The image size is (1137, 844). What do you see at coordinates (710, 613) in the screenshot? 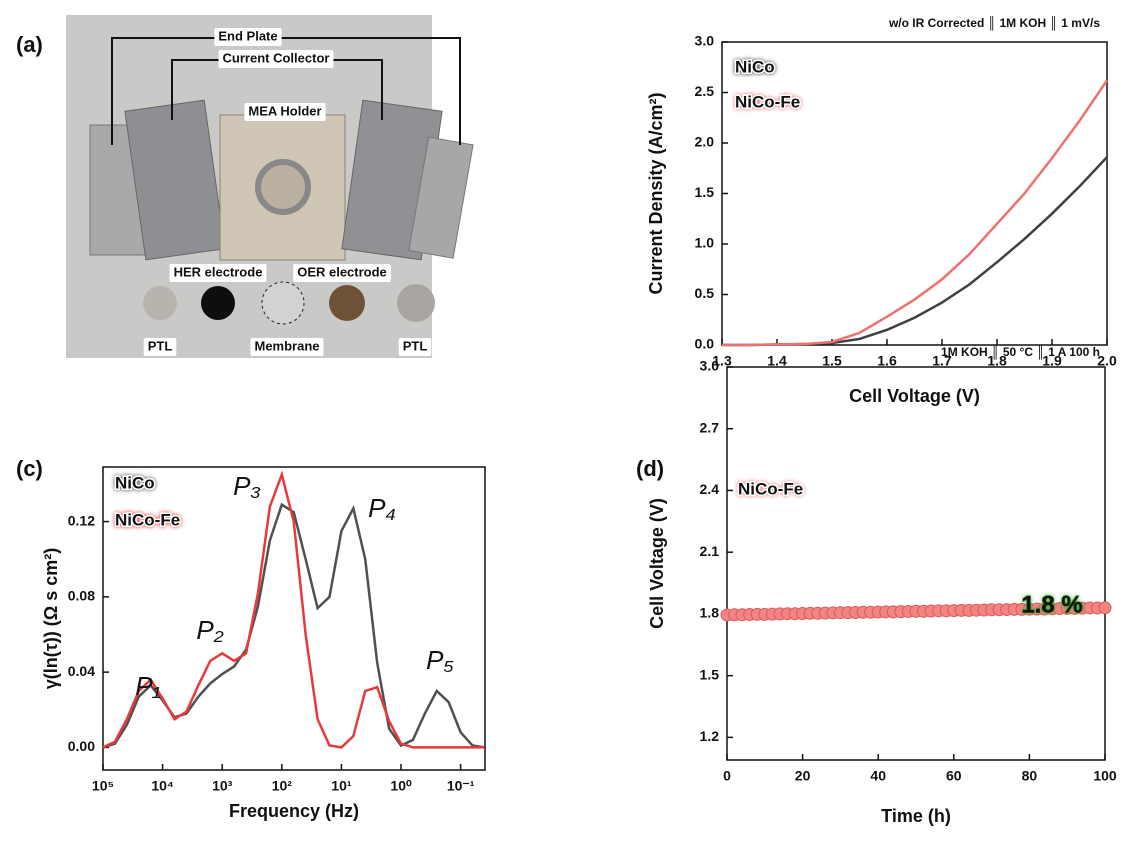
I see `y-tick-label: 1.8` at bounding box center [710, 613].